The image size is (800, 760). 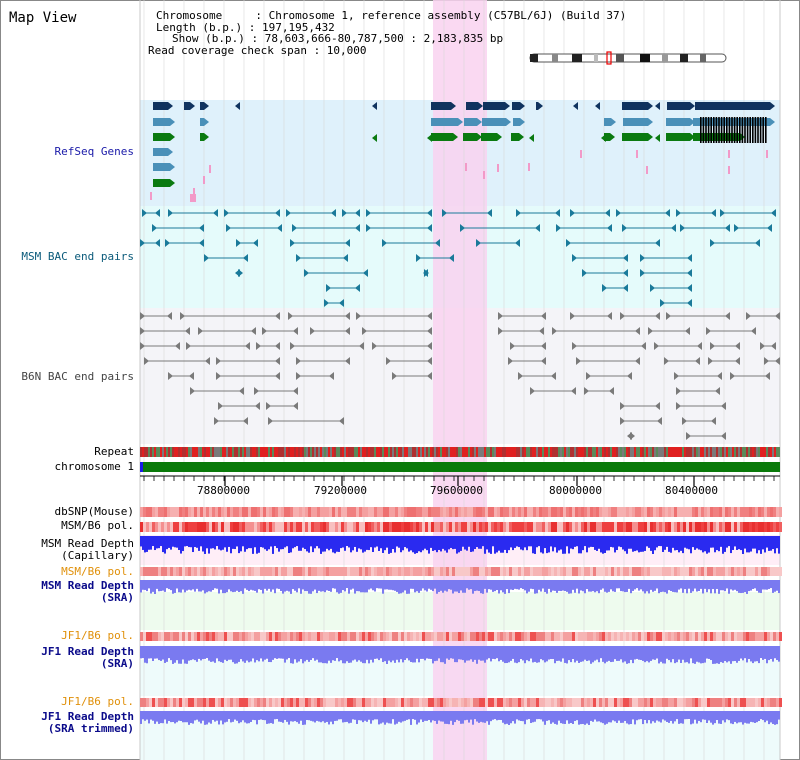 What do you see at coordinates (77, 376) in the screenshot?
I see `track-label-b6n-bac: B6N BAC end pairs` at bounding box center [77, 376].